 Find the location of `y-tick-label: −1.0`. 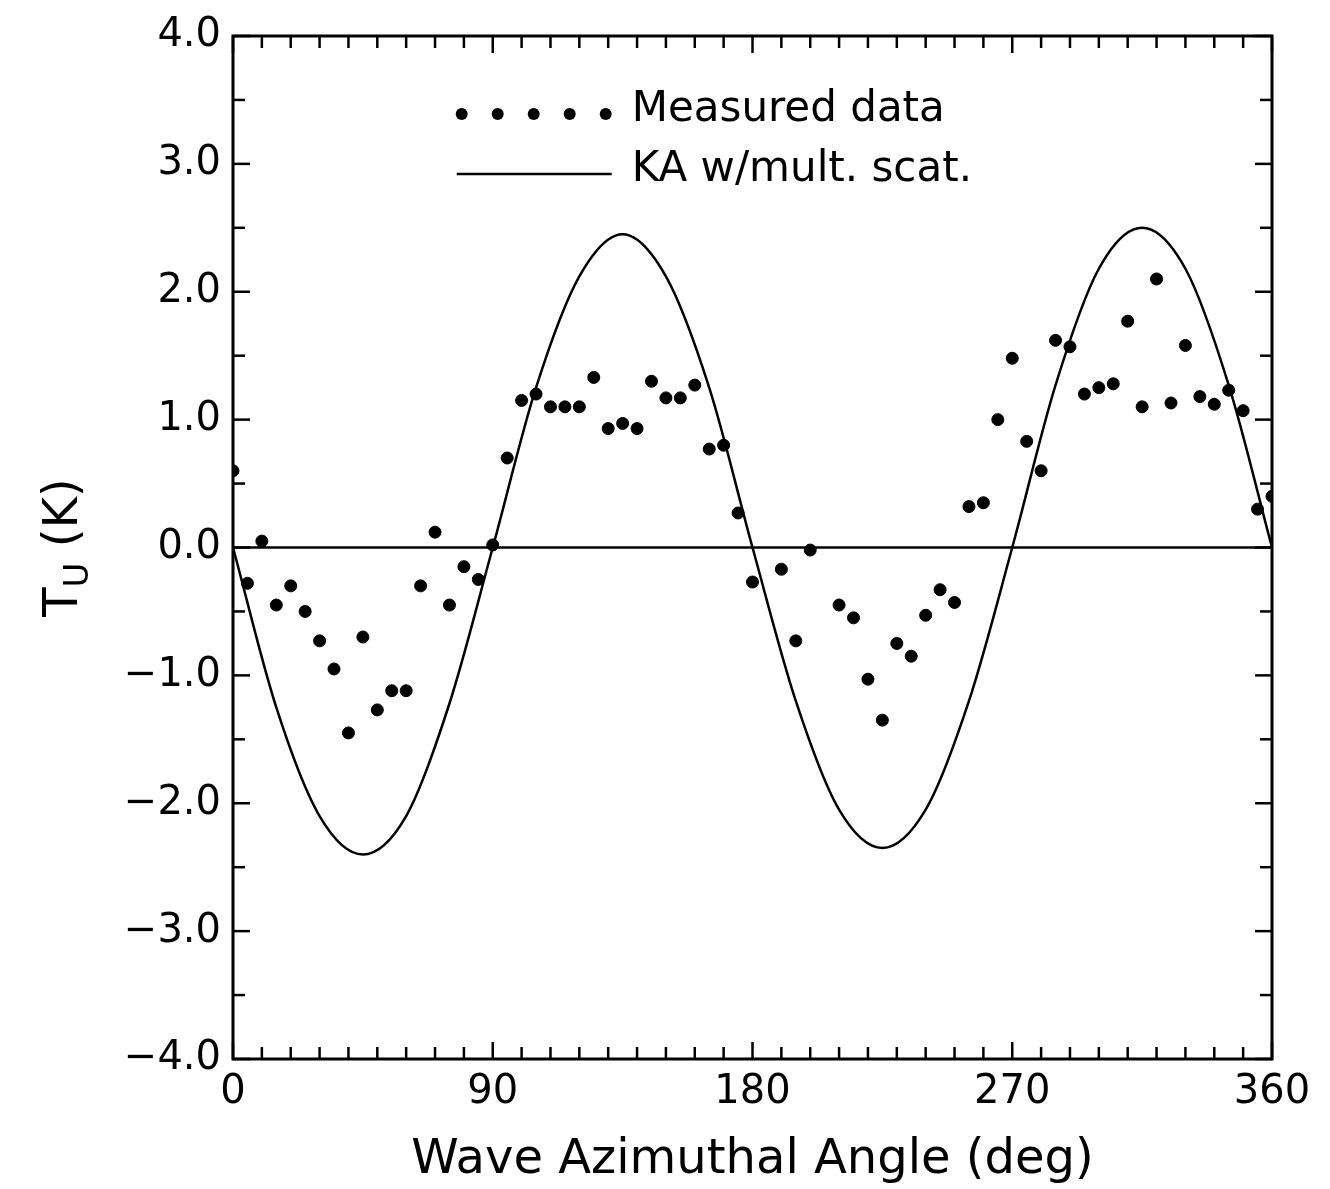

y-tick-label: −1.0 is located at coordinates (172, 671).